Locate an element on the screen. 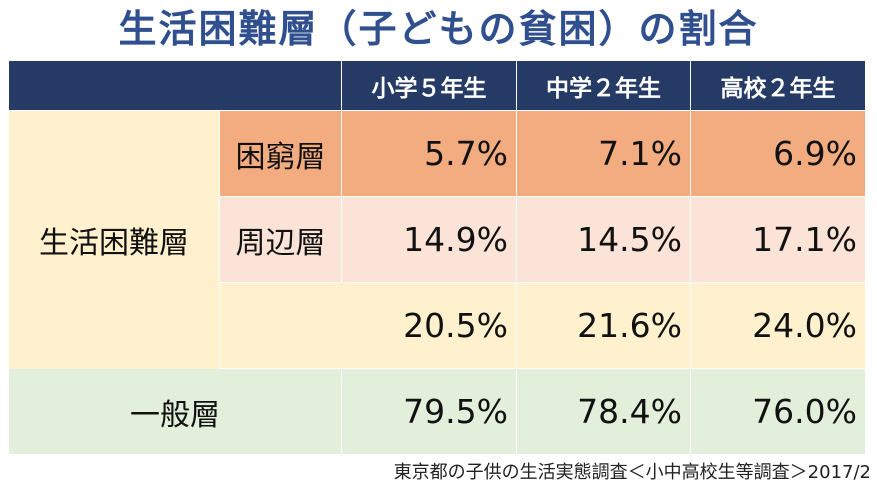 The width and height of the screenshot is (877, 488). table-cell: 14.9% is located at coordinates (429, 240).